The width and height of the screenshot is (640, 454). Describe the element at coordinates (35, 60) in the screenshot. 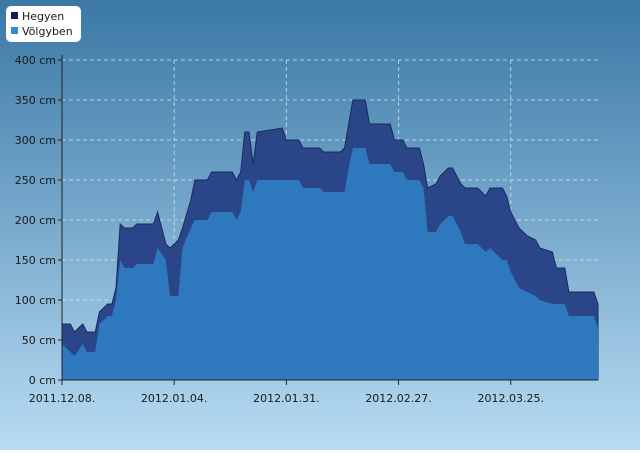

I see `y-tick-label: 400 cm` at that location.